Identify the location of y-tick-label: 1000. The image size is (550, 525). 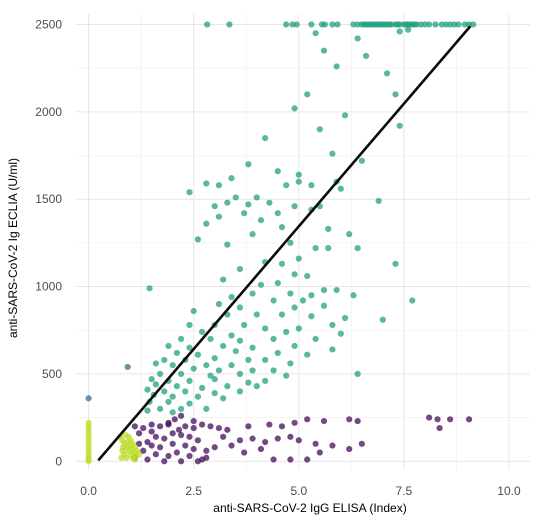
(48, 287).